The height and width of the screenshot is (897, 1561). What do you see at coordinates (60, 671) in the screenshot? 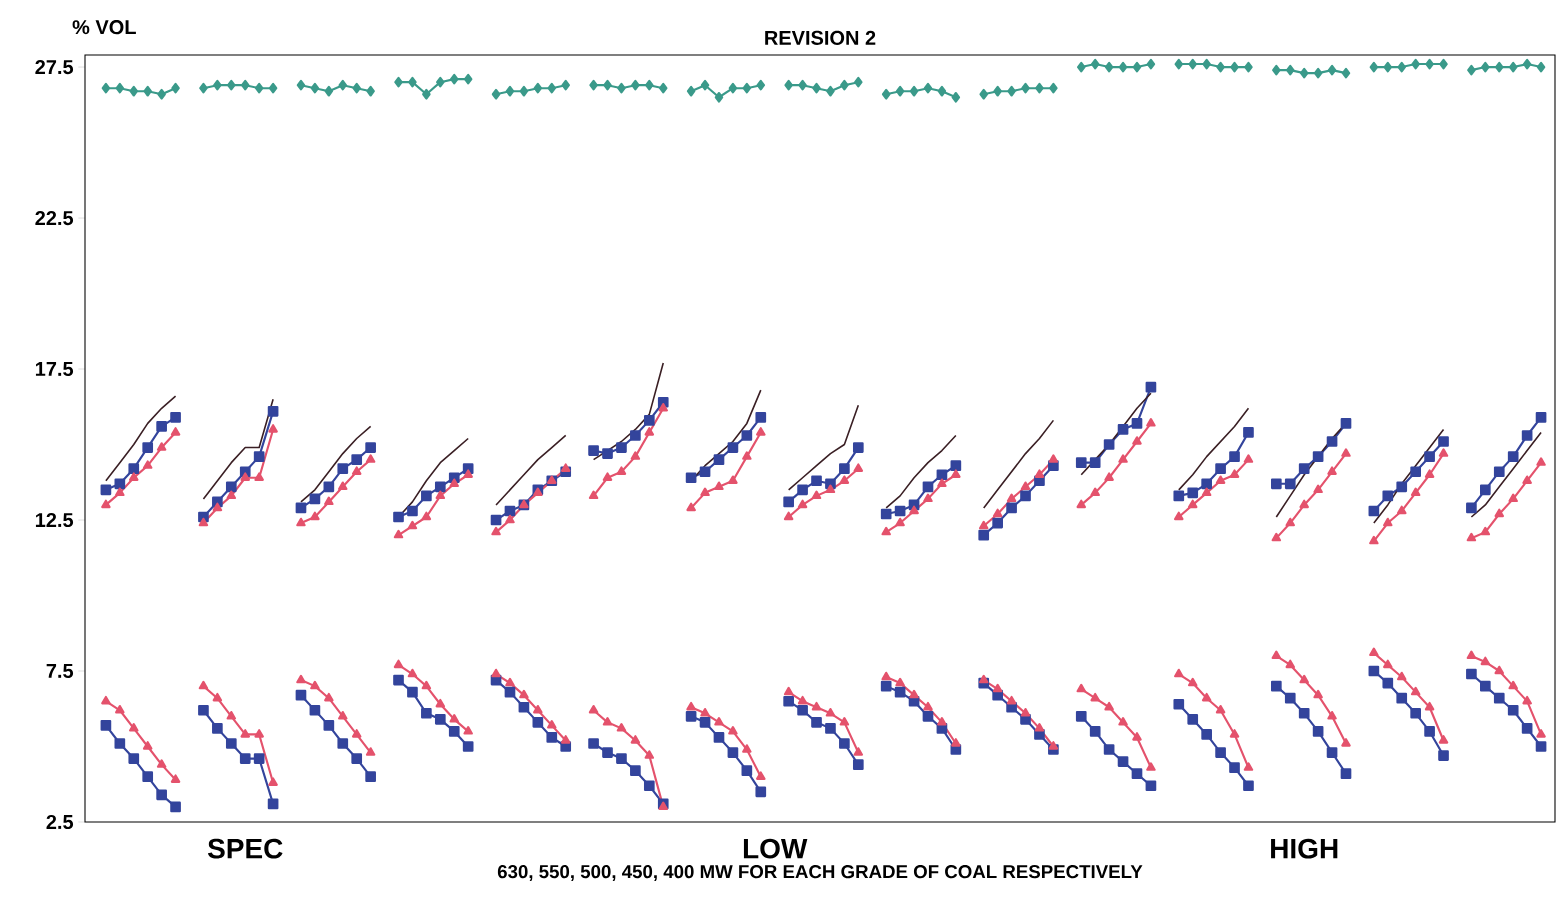
I see `y-tick-label: 7.5` at bounding box center [60, 671].